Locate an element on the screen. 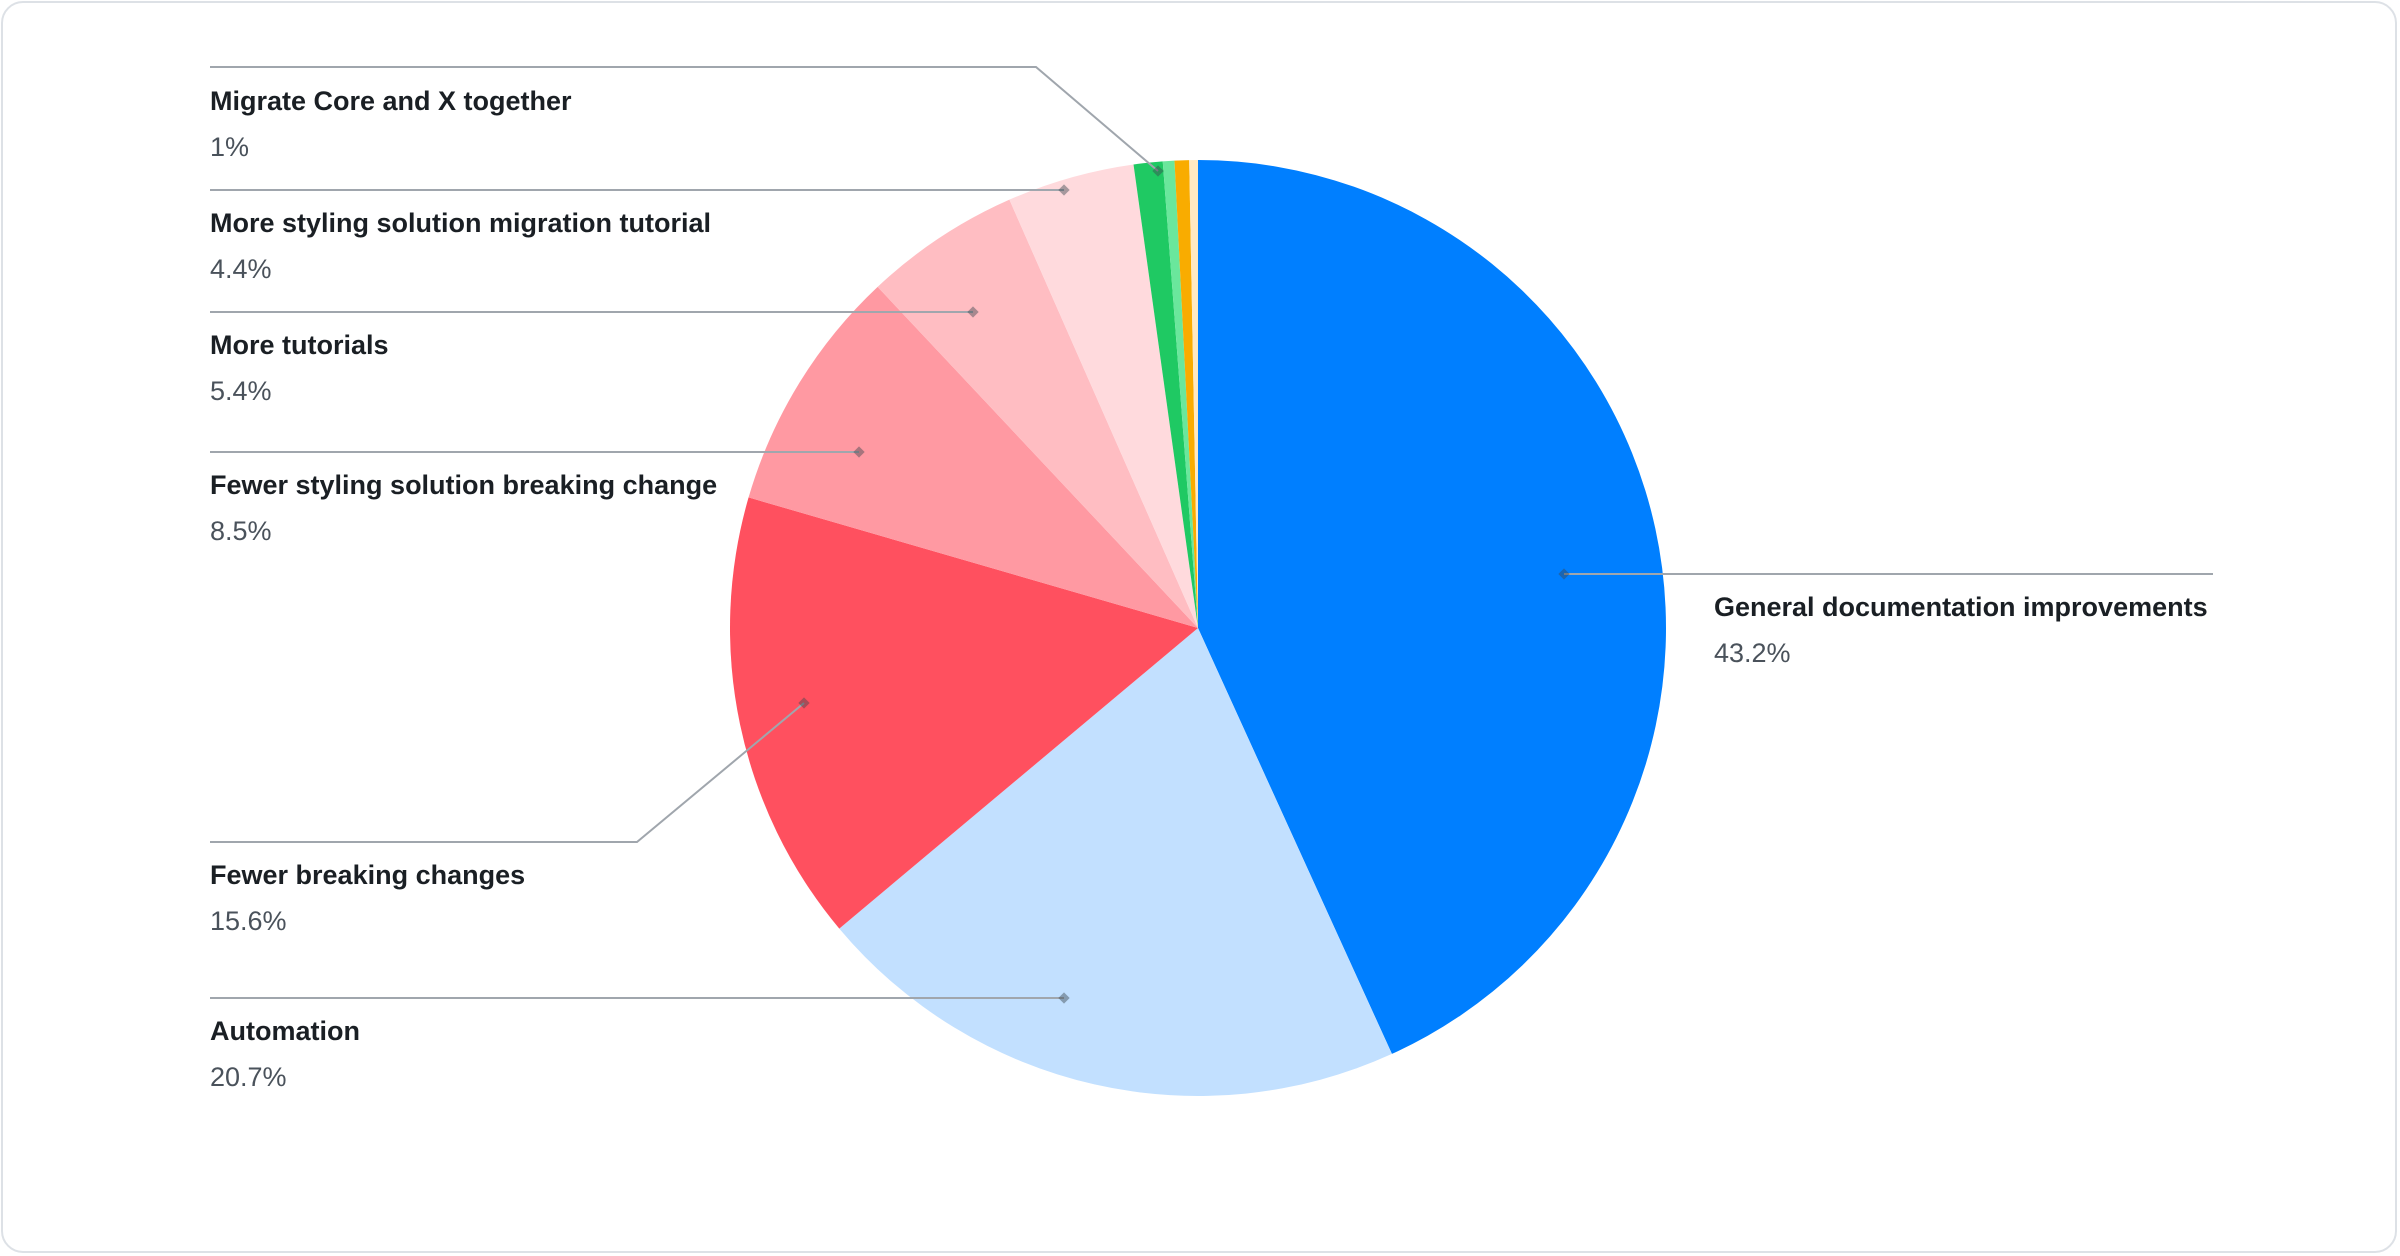 The width and height of the screenshot is (2400, 1256). slice-label-percent: 4.4% is located at coordinates (241, 269).